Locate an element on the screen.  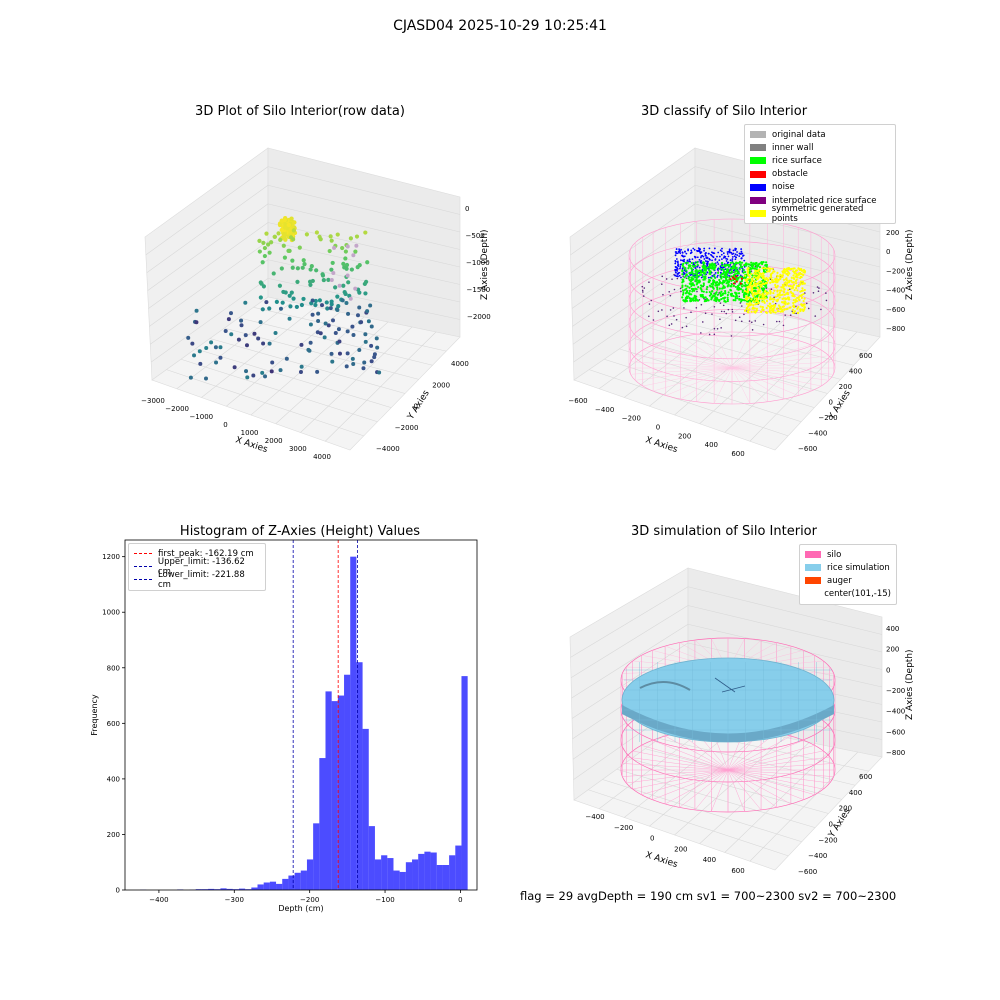
tick-label: 2000 is located at coordinates (441, 385).